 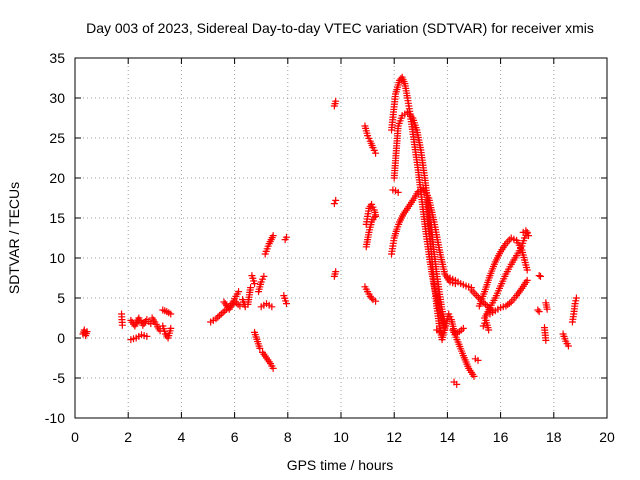 What do you see at coordinates (61, 338) in the screenshot?
I see `y-tick-label: 0` at bounding box center [61, 338].